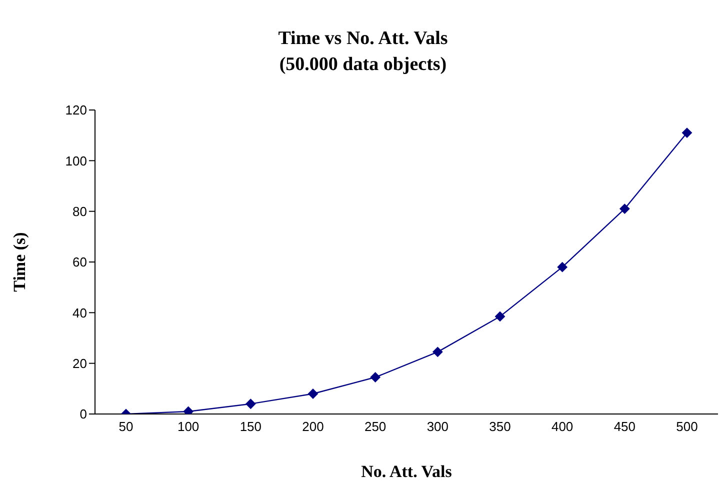  Describe the element at coordinates (79, 262) in the screenshot. I see `y-tick-label: 60` at that location.